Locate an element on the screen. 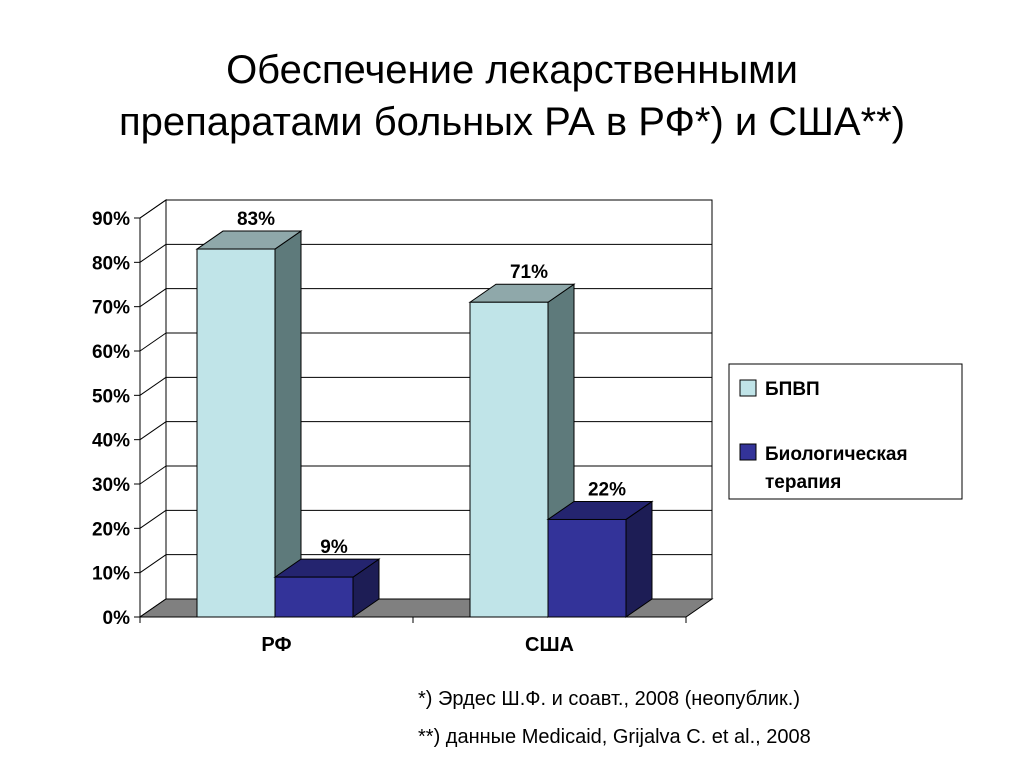 Image resolution: width=1024 pixels, height=768 pixels. chart-legend: БПВП Биологическая терапия is located at coordinates (845, 431).